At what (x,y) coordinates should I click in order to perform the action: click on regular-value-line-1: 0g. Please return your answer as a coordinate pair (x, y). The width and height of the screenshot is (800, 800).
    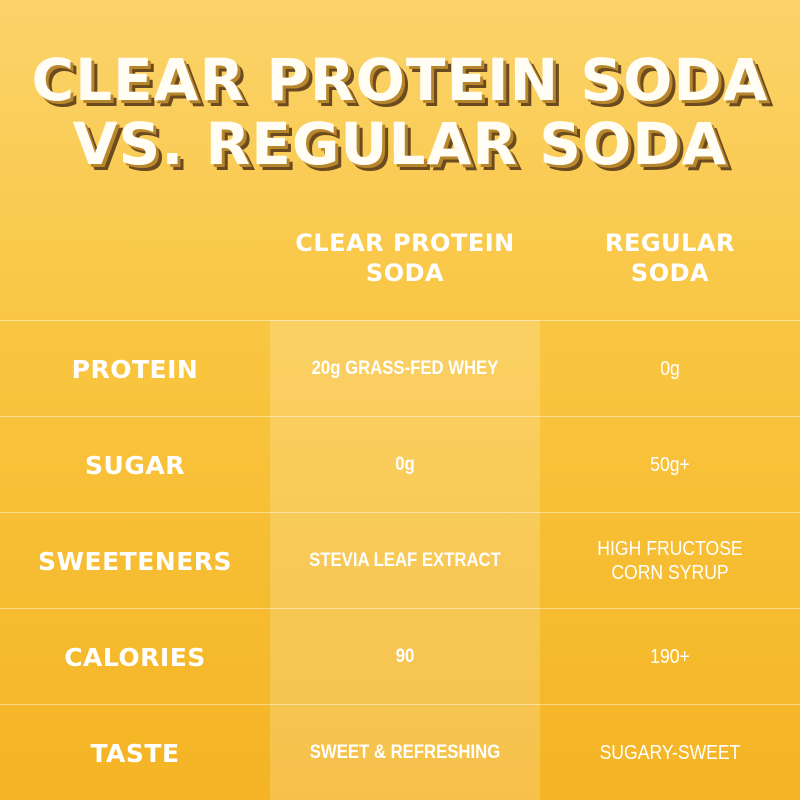
    Looking at the image, I should click on (670, 369).